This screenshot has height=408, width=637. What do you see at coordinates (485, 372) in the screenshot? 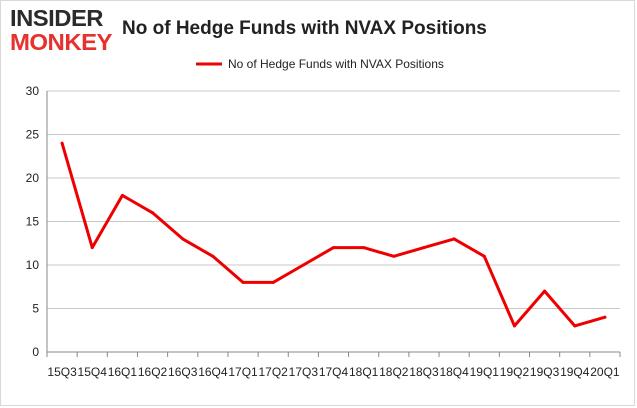
I see `x-tick-label: 19Q1` at bounding box center [485, 372].